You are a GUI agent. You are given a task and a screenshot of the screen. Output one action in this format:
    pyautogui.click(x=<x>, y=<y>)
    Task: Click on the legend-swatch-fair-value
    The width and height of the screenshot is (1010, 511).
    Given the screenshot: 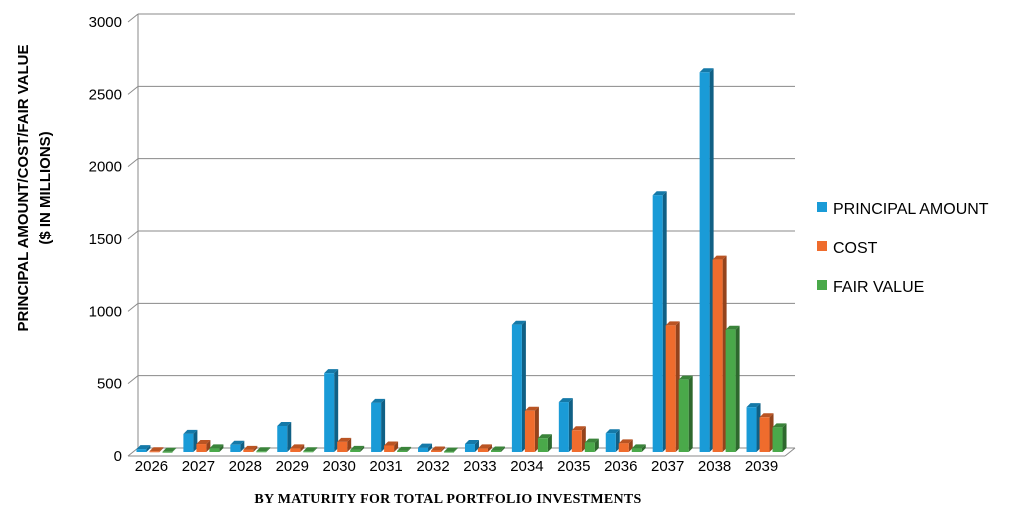 What is the action you would take?
    pyautogui.click(x=822, y=285)
    